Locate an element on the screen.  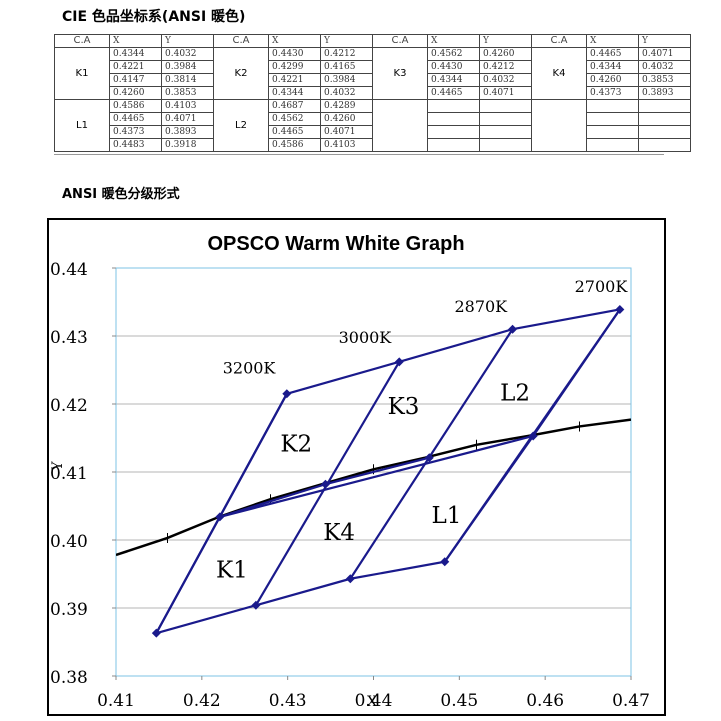
y-value-cell: 0.4289 is located at coordinates (346, 106).